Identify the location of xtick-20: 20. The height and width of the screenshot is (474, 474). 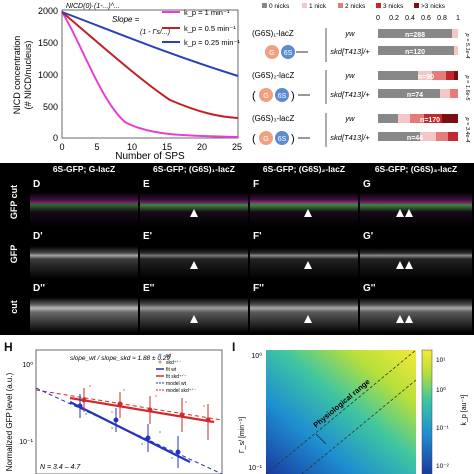
(202, 147).